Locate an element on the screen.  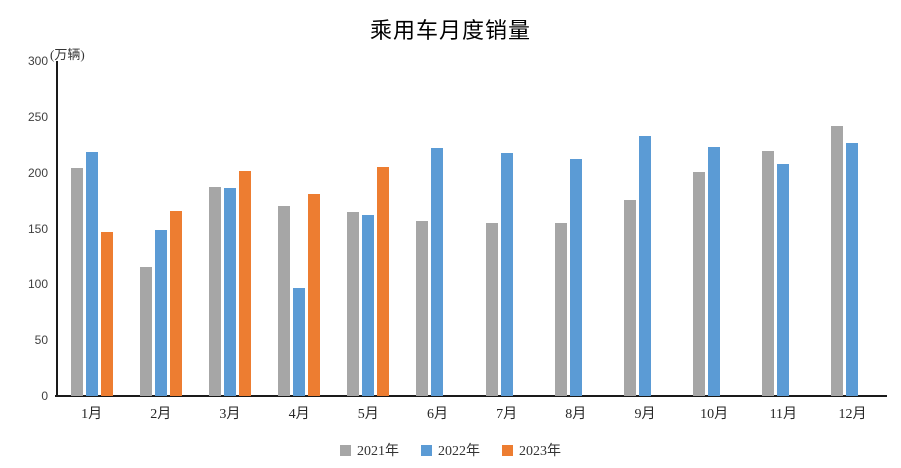
bar-group-1月 is located at coordinates (91, 228).